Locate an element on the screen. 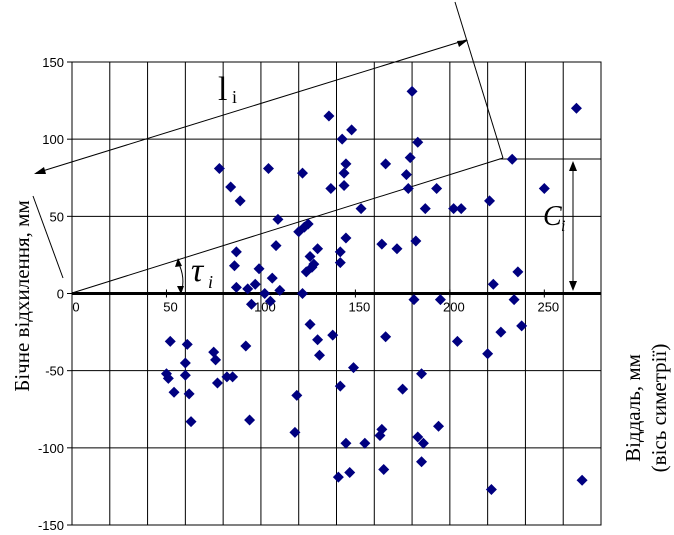 The height and width of the screenshot is (535, 674). x-tick-label: 50 is located at coordinates (170, 307).